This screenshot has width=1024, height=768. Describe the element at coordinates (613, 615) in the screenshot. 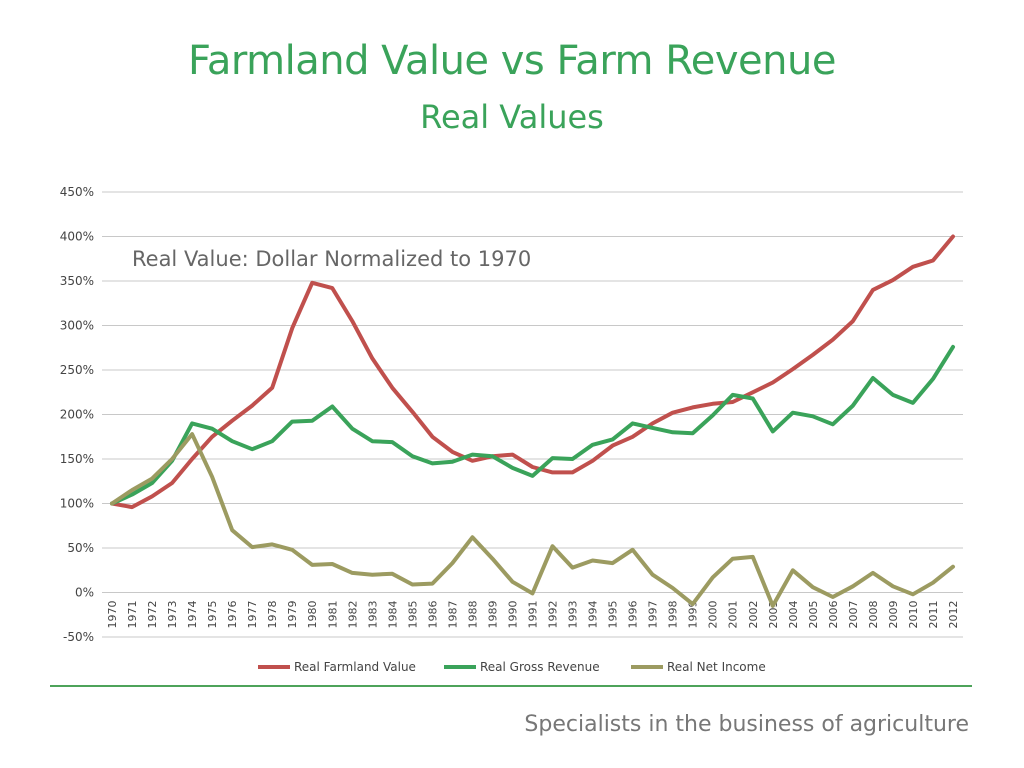

I see `x-tick-label: 1995` at that location.